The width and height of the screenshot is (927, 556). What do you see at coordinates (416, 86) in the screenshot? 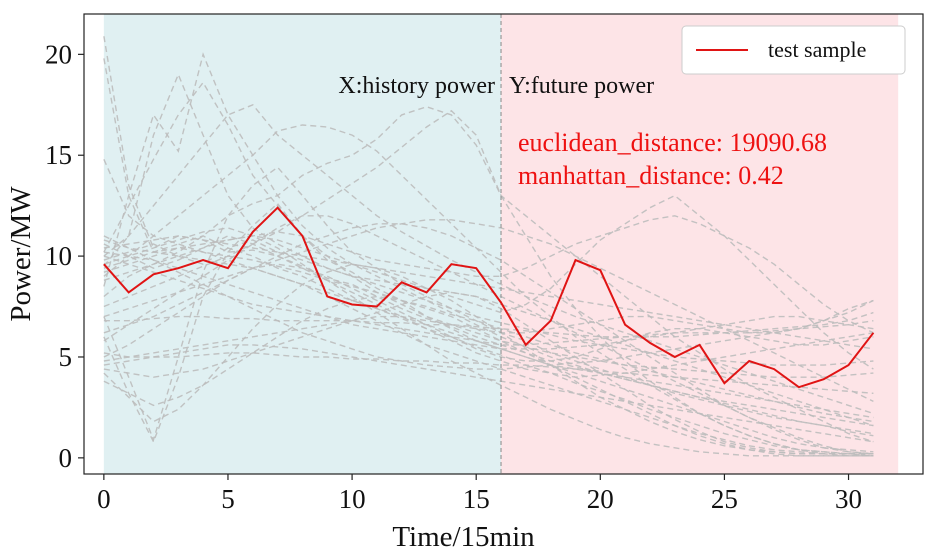
I see `region-label-history: X:history power` at bounding box center [416, 86].